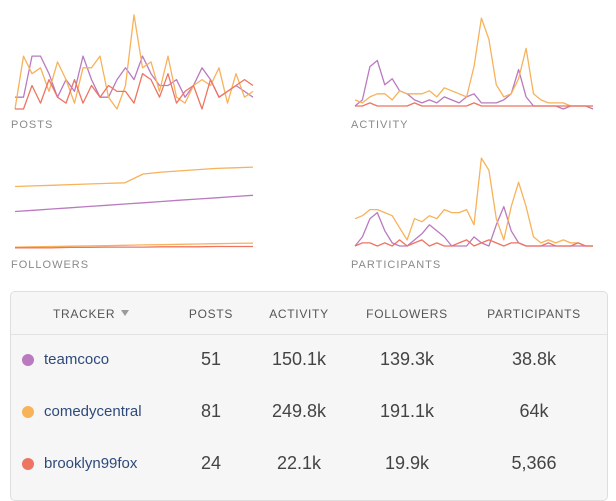 The height and width of the screenshot is (501, 616). Describe the element at coordinates (407, 463) in the screenshot. I see `followers-value: 19.9k` at that location.